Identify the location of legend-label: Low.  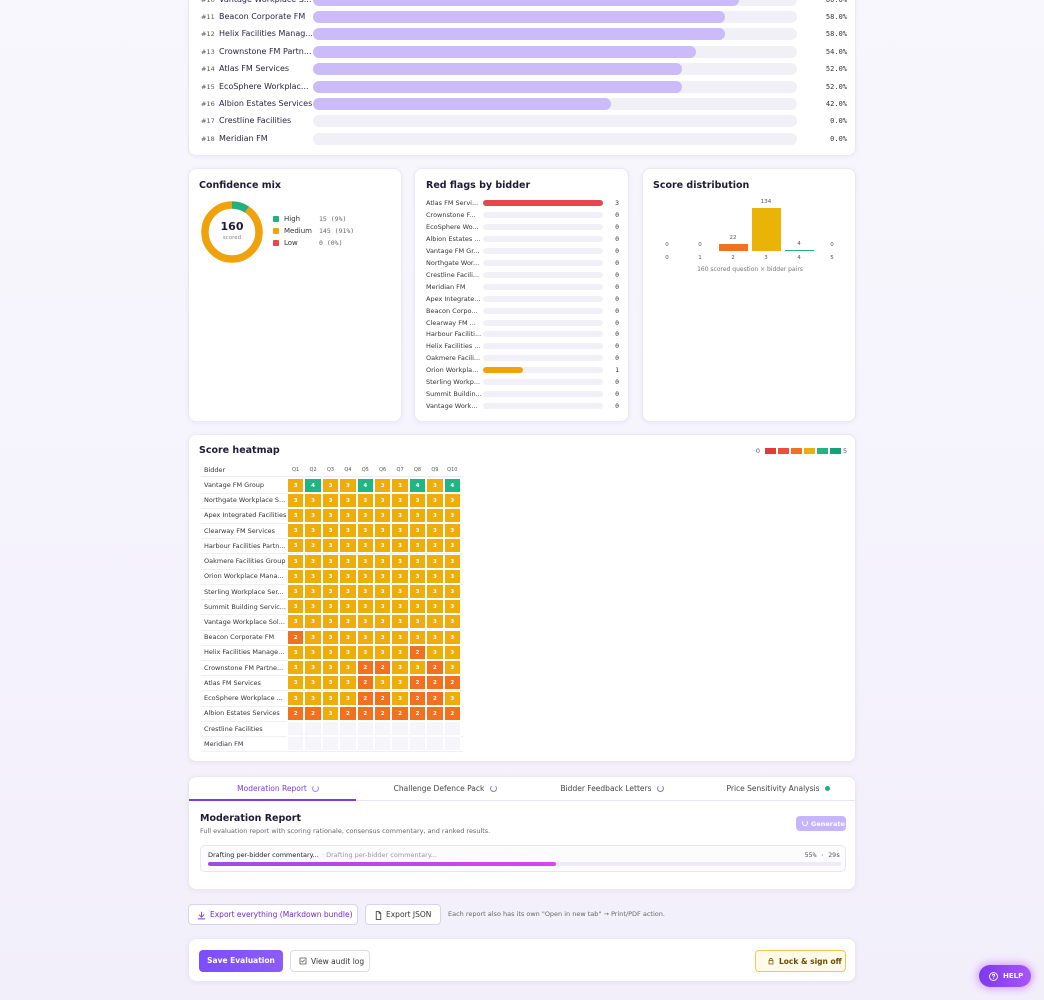
(291, 243).